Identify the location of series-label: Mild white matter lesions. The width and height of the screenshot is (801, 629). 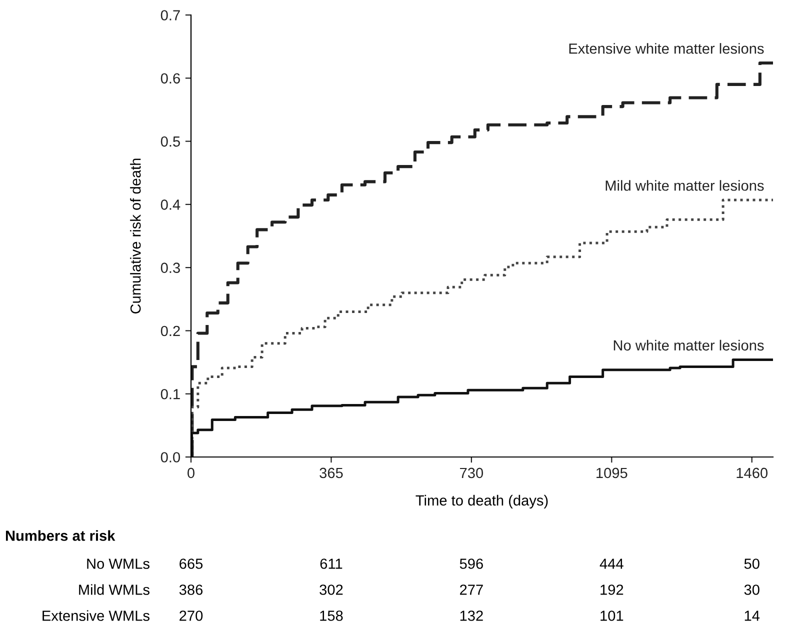
(685, 185).